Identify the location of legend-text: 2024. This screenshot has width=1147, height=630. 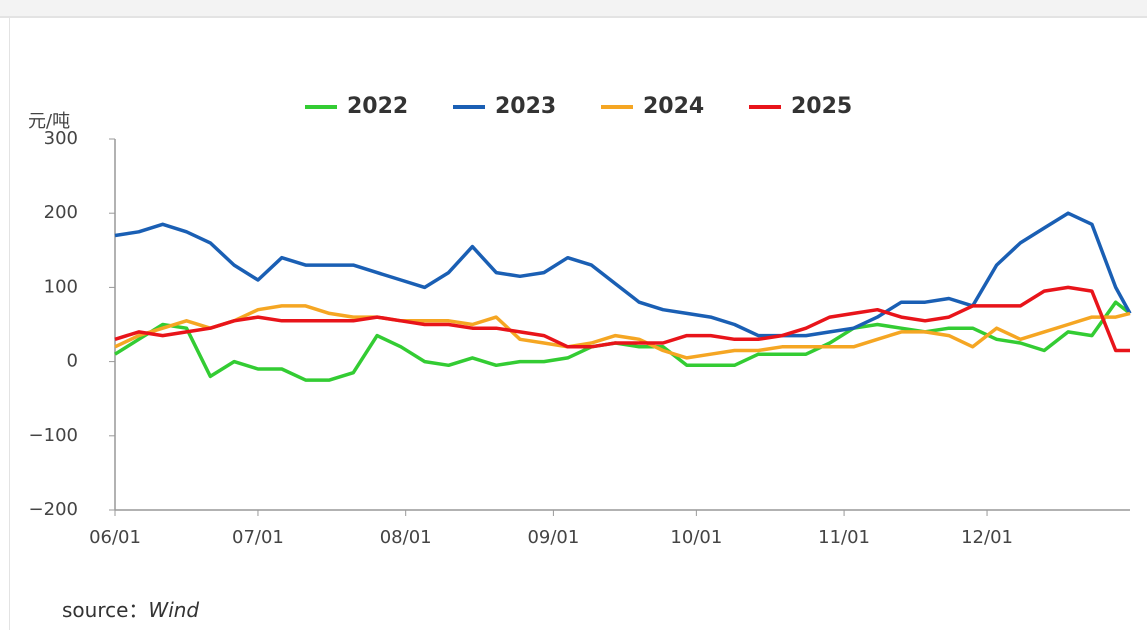
(673, 106).